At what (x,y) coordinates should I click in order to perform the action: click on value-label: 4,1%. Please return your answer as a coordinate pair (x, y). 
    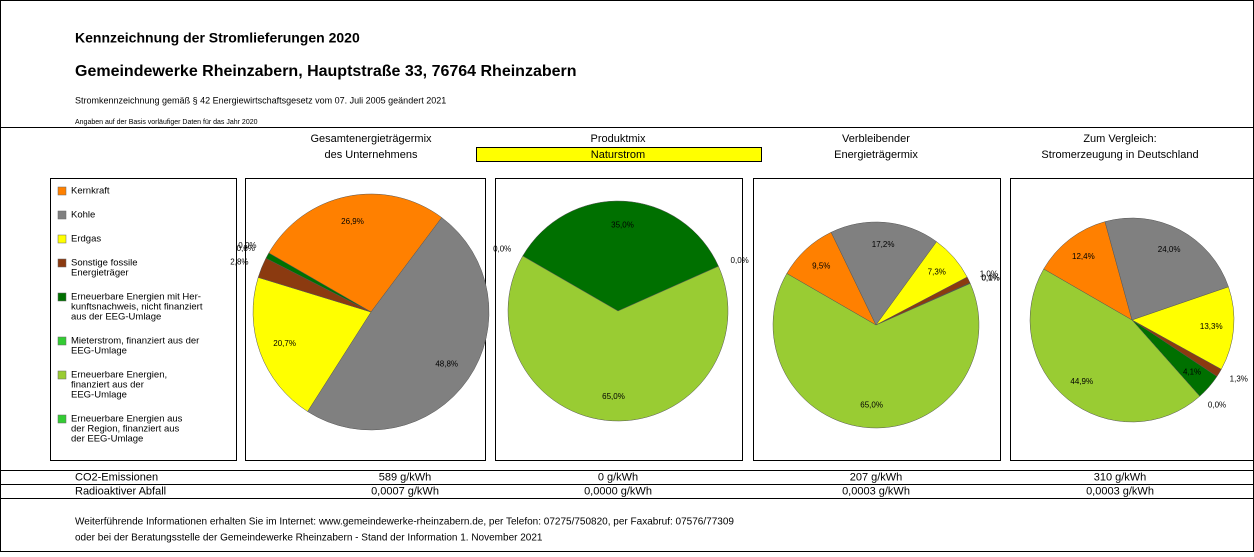
    Looking at the image, I should click on (1192, 371).